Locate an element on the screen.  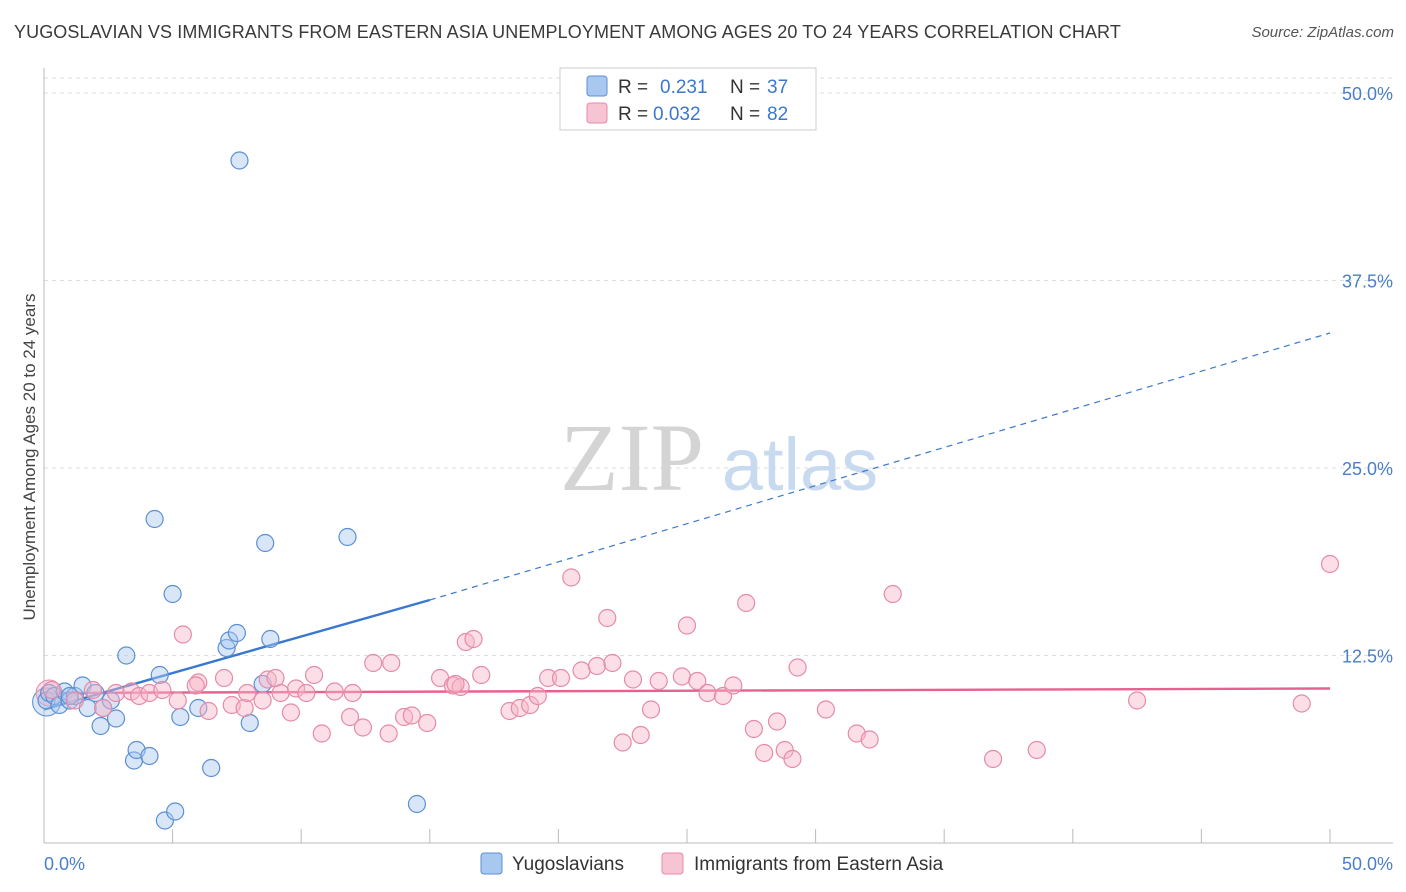
y-tick-label: 37.5% is located at coordinates (1367, 282).